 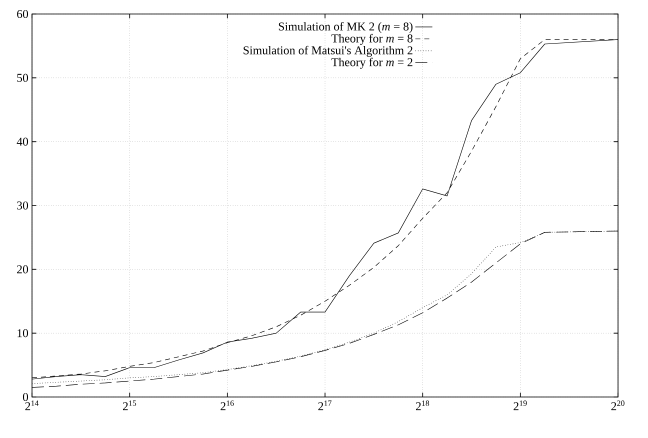 What do you see at coordinates (32, 405) in the screenshot?
I see `x-tick-label: 2$^{14}$` at bounding box center [32, 405].